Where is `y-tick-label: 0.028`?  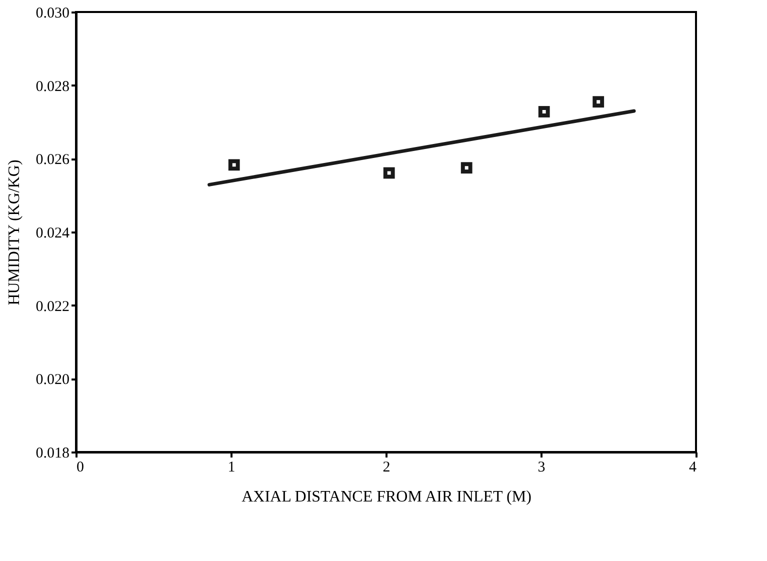 y-tick-label: 0.028 is located at coordinates (53, 86).